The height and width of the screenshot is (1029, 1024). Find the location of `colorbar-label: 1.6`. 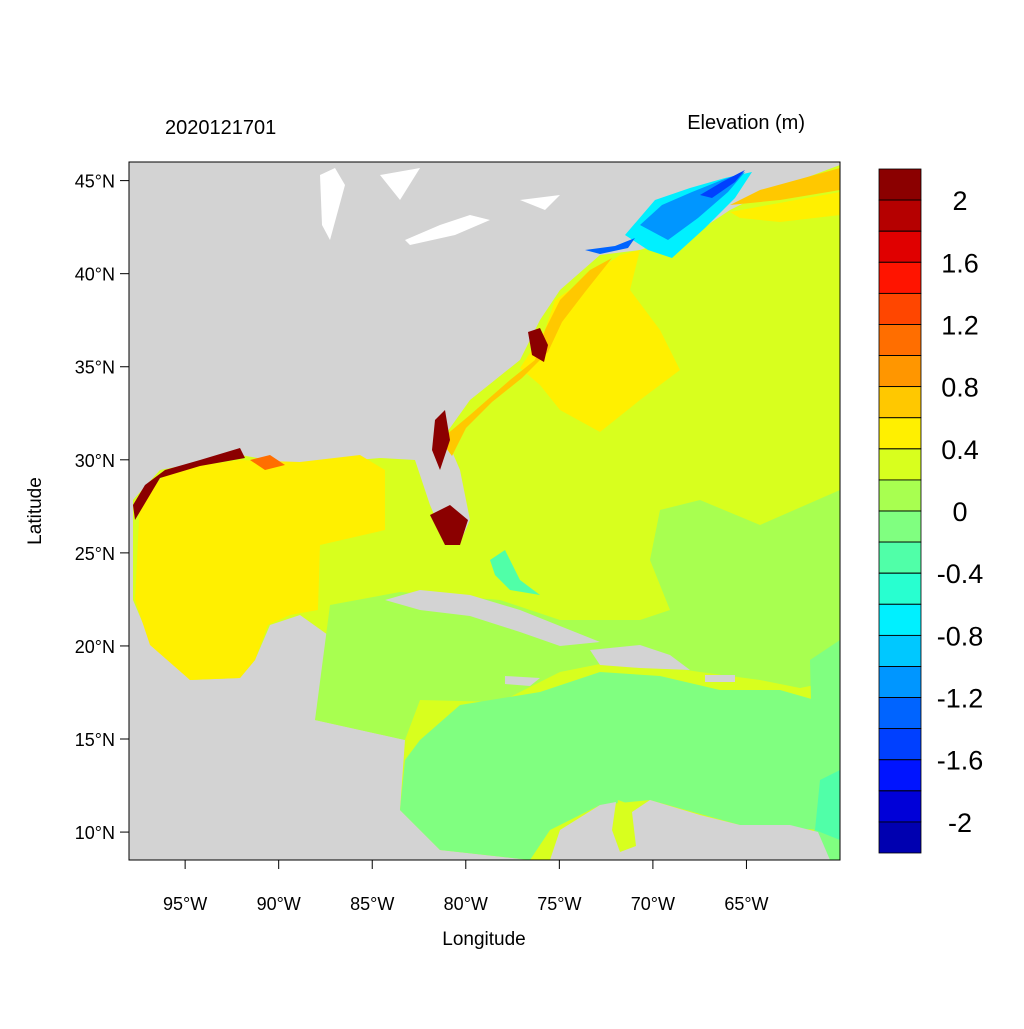

colorbar-label: 1.6 is located at coordinates (960, 263).